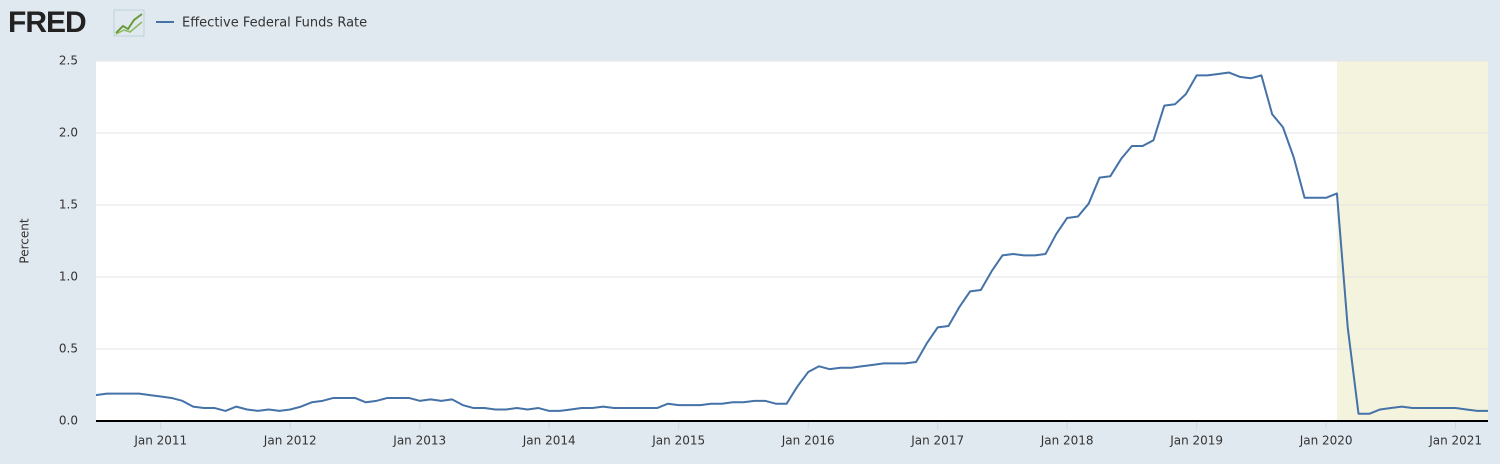 This screenshot has height=464, width=1500. Describe the element at coordinates (419, 441) in the screenshot. I see `x-tick-label: Jan 2013` at that location.